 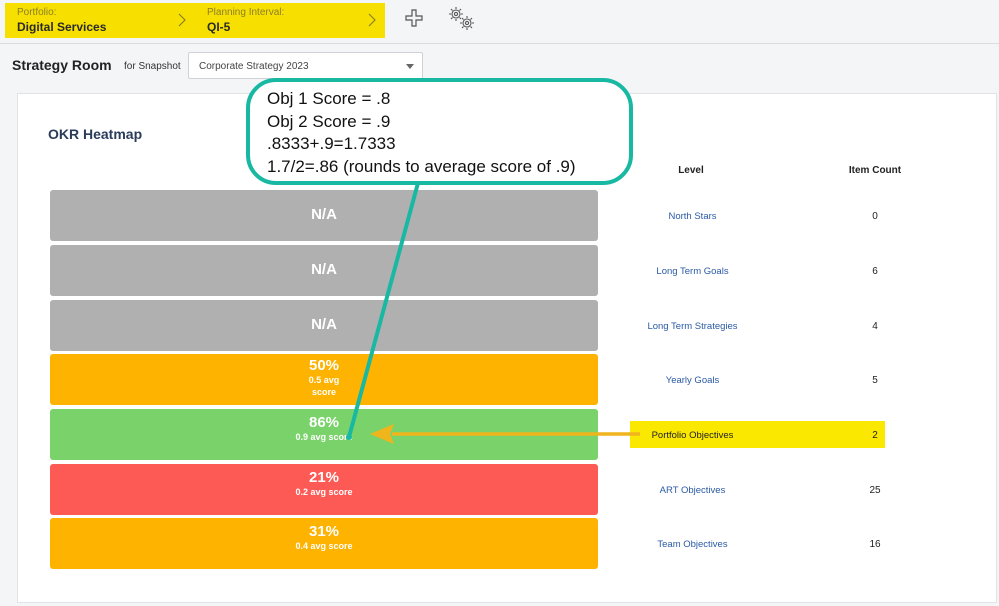 I want to click on callout-line: Obj 1 Score = .8, so click(x=329, y=98).